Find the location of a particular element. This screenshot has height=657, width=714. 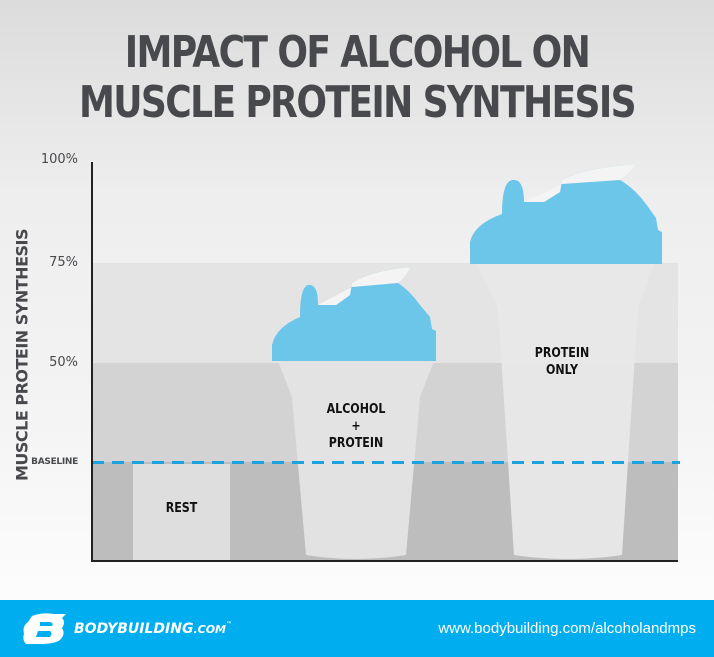

bar-protein-only-label: PROTEIN ONLY is located at coordinates (562, 362).